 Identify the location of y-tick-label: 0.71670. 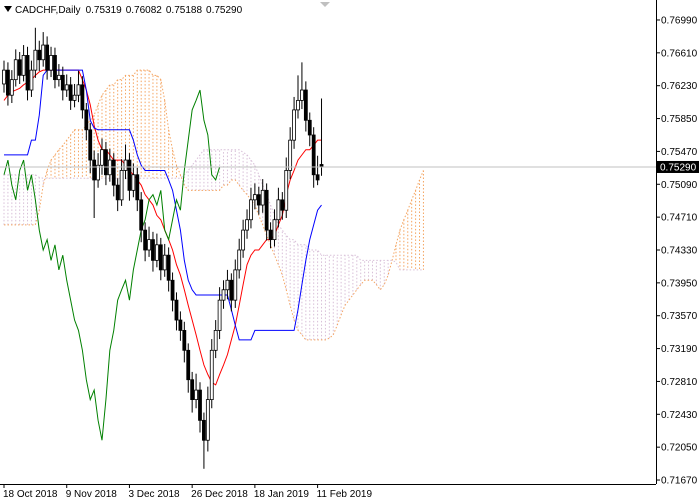
(679, 481).